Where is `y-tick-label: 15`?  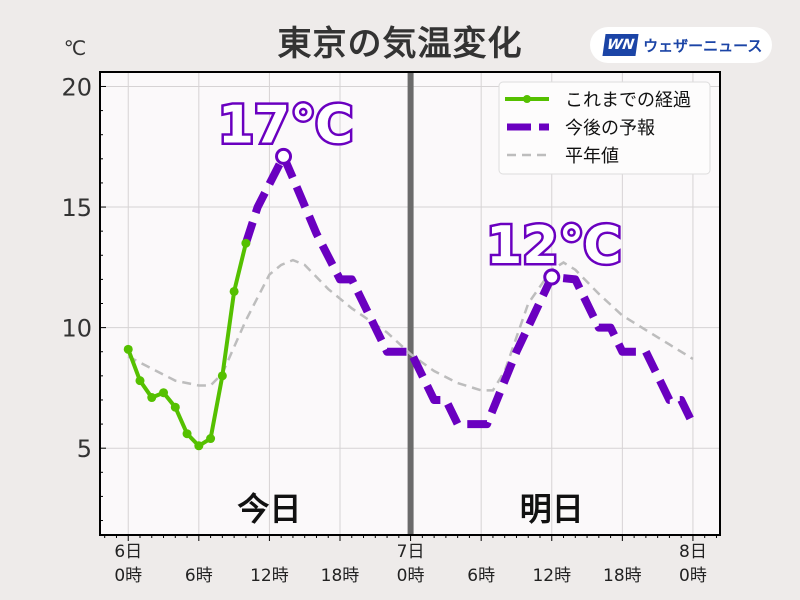 y-tick-label: 15 is located at coordinates (76, 208).